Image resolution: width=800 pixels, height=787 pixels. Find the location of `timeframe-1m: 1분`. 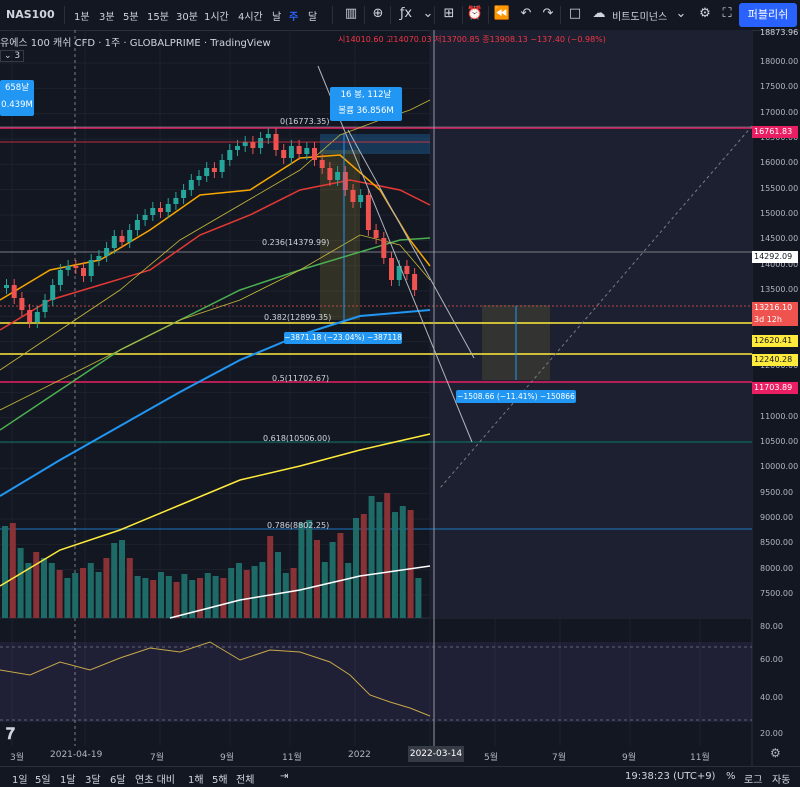

timeframe-1m: 1분 is located at coordinates (82, 17).